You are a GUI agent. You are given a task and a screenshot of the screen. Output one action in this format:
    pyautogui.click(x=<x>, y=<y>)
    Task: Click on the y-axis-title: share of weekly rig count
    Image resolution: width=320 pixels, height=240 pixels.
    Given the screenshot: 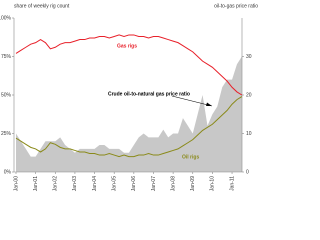 What is the action you would take?
    pyautogui.click(x=42, y=6)
    